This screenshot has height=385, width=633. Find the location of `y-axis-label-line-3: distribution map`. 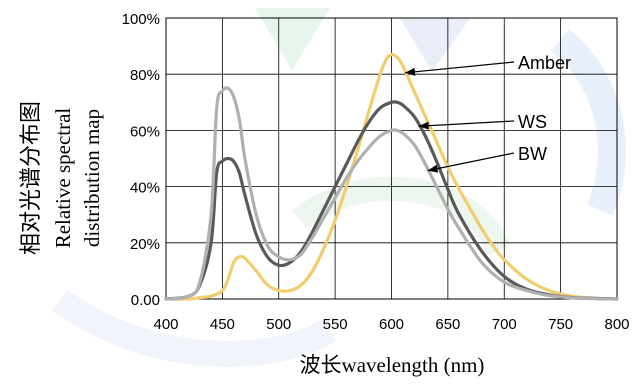

y-axis-label-line-3: distribution map is located at coordinates (92, 178).